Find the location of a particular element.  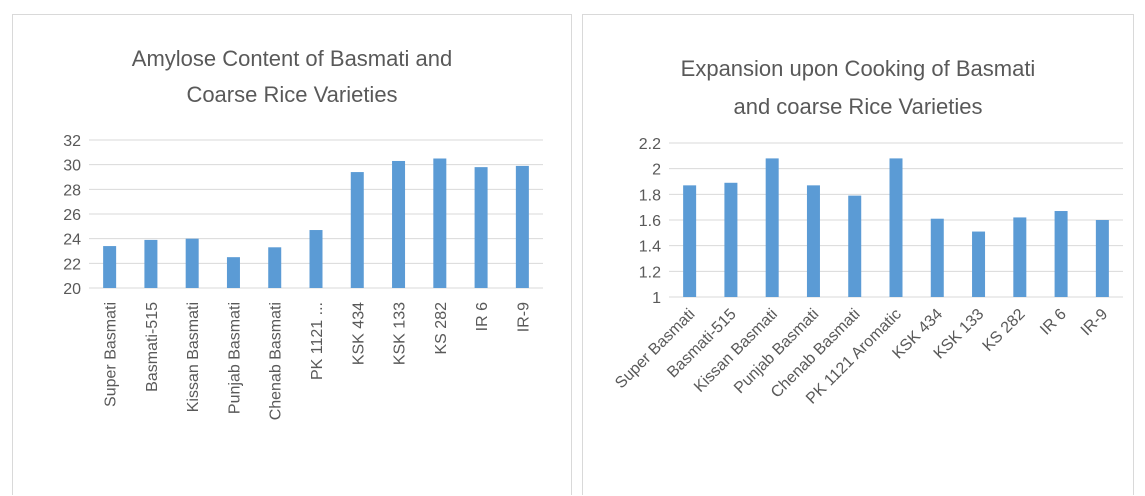

y-tick-label: 1.2 is located at coordinates (650, 272).